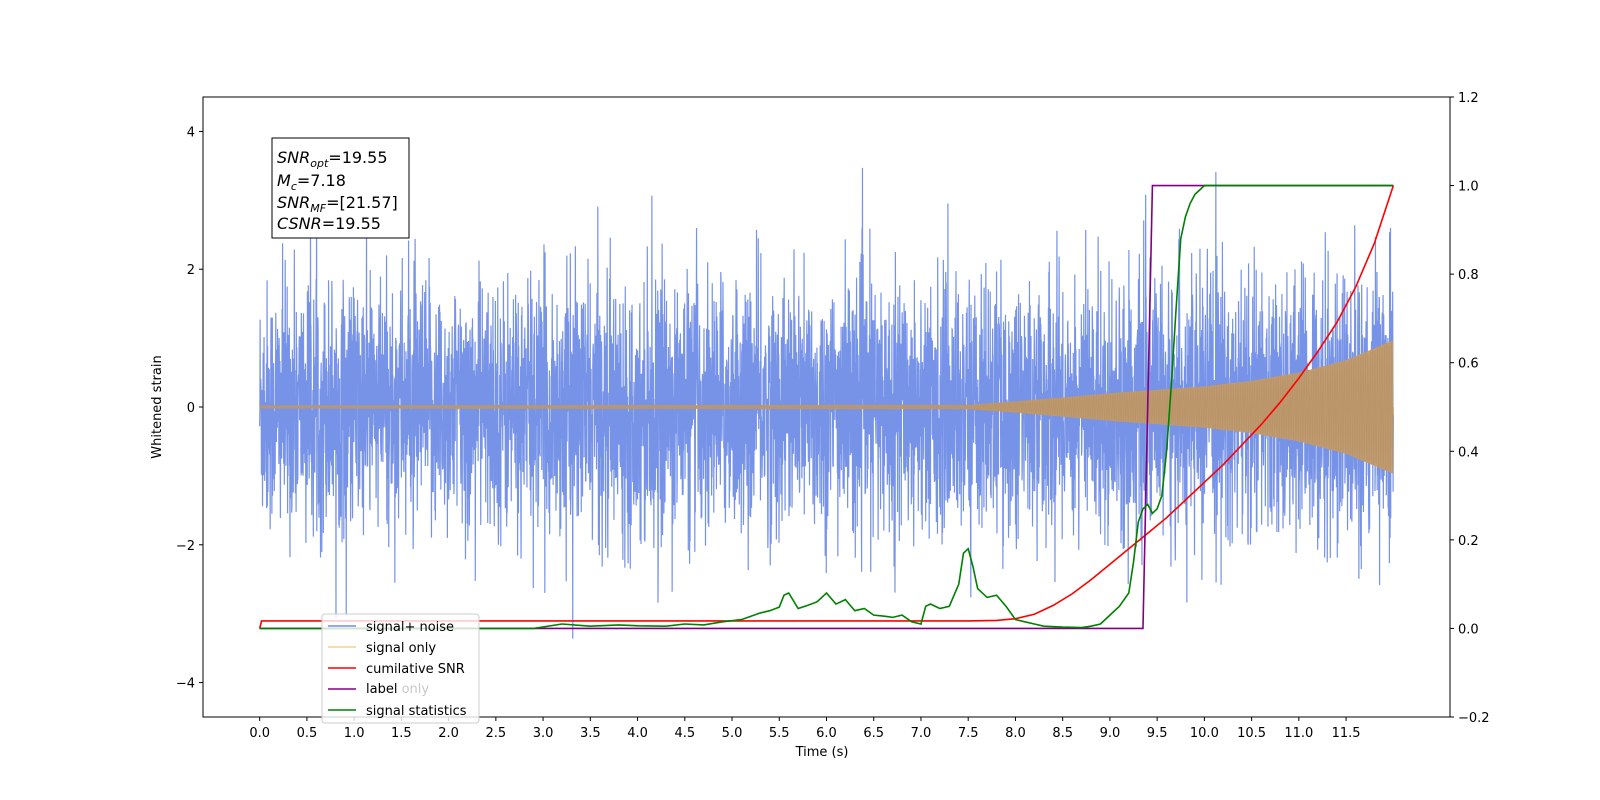  What do you see at coordinates (1468, 629) in the screenshot?
I see `y-right-tick-label: 0.0` at bounding box center [1468, 629].